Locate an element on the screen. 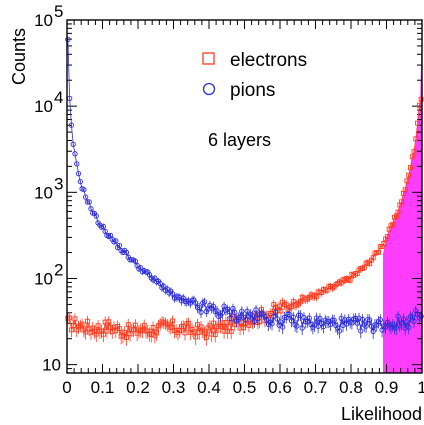  x-tick-label: 0.3 is located at coordinates (174, 387).